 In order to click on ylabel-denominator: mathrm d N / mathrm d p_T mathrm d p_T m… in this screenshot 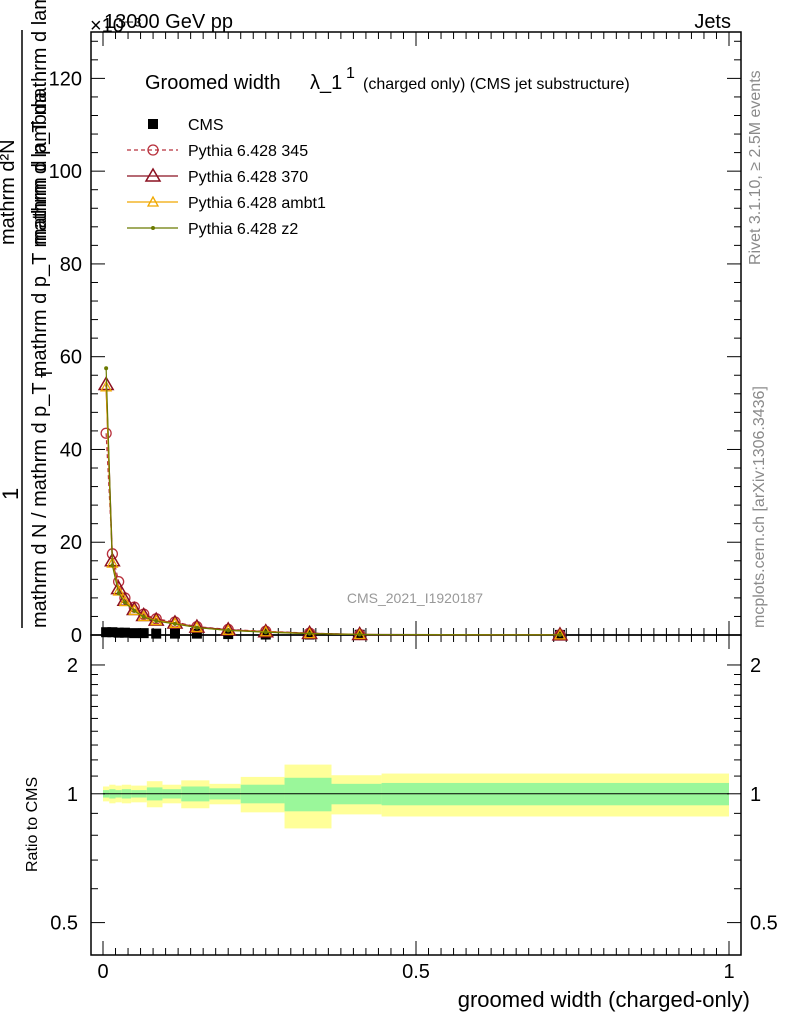, I will do `click(40, 359)`.